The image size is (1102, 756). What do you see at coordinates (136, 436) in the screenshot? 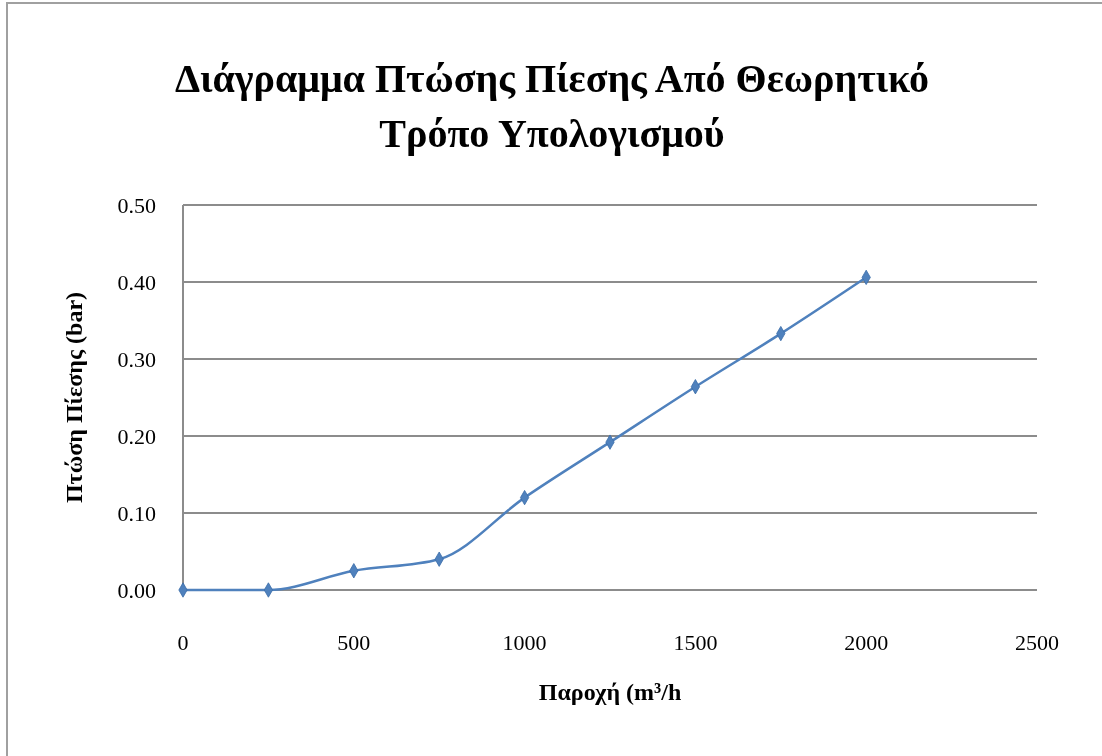
I see `y-tick-label: 0.20` at bounding box center [136, 436].